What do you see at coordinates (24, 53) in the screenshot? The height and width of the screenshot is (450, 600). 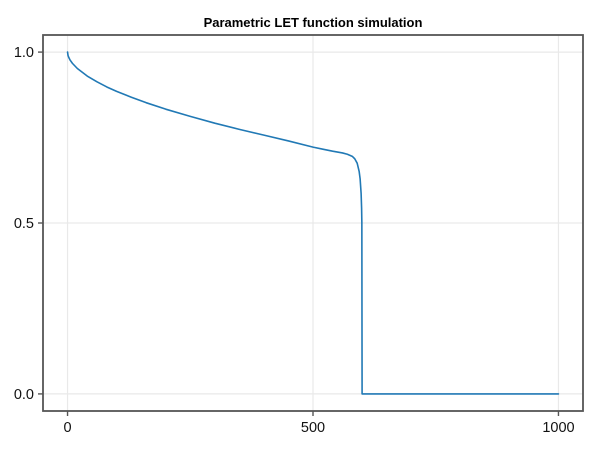 I see `y-tick-label: 1.0` at bounding box center [24, 53].